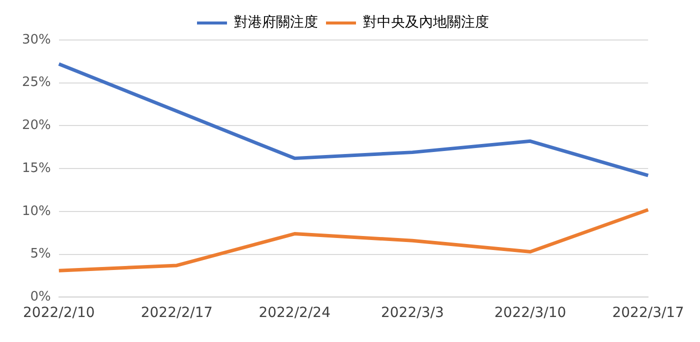 This screenshot has height=342, width=700. I want to click on legend-label: 對港府關注度, so click(276, 22).